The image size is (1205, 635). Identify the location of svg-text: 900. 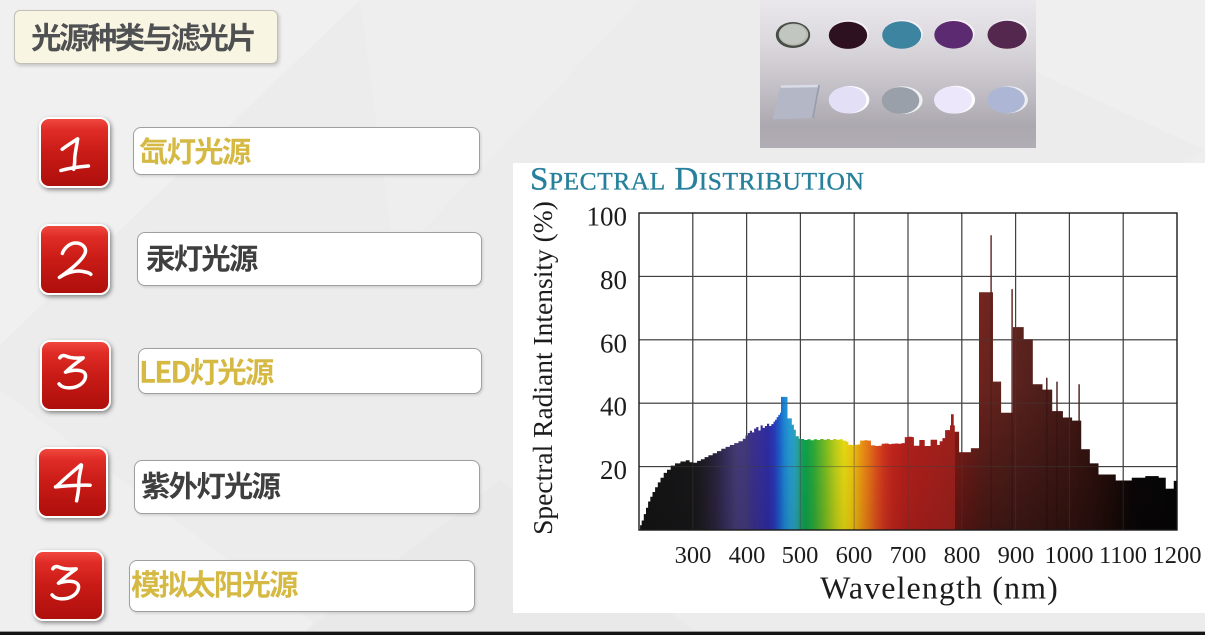
(1016, 555).